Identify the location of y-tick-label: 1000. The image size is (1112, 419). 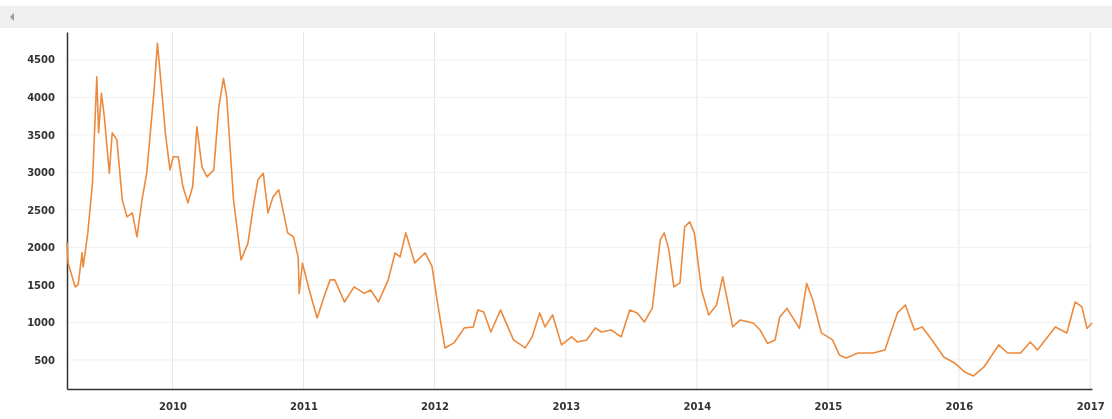
(41, 323).